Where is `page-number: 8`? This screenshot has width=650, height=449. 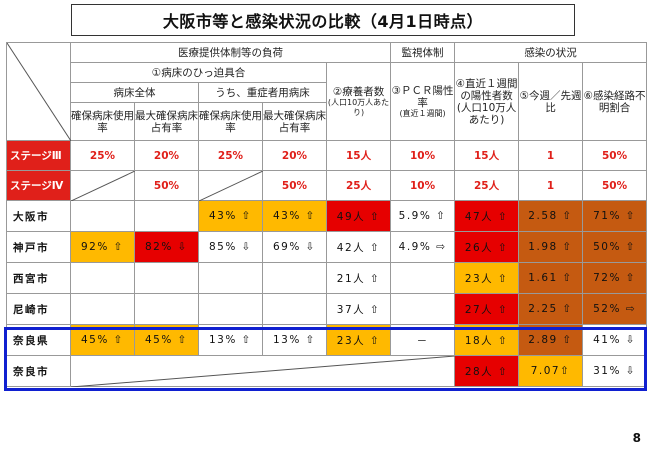 page-number: 8 is located at coordinates (636, 438).